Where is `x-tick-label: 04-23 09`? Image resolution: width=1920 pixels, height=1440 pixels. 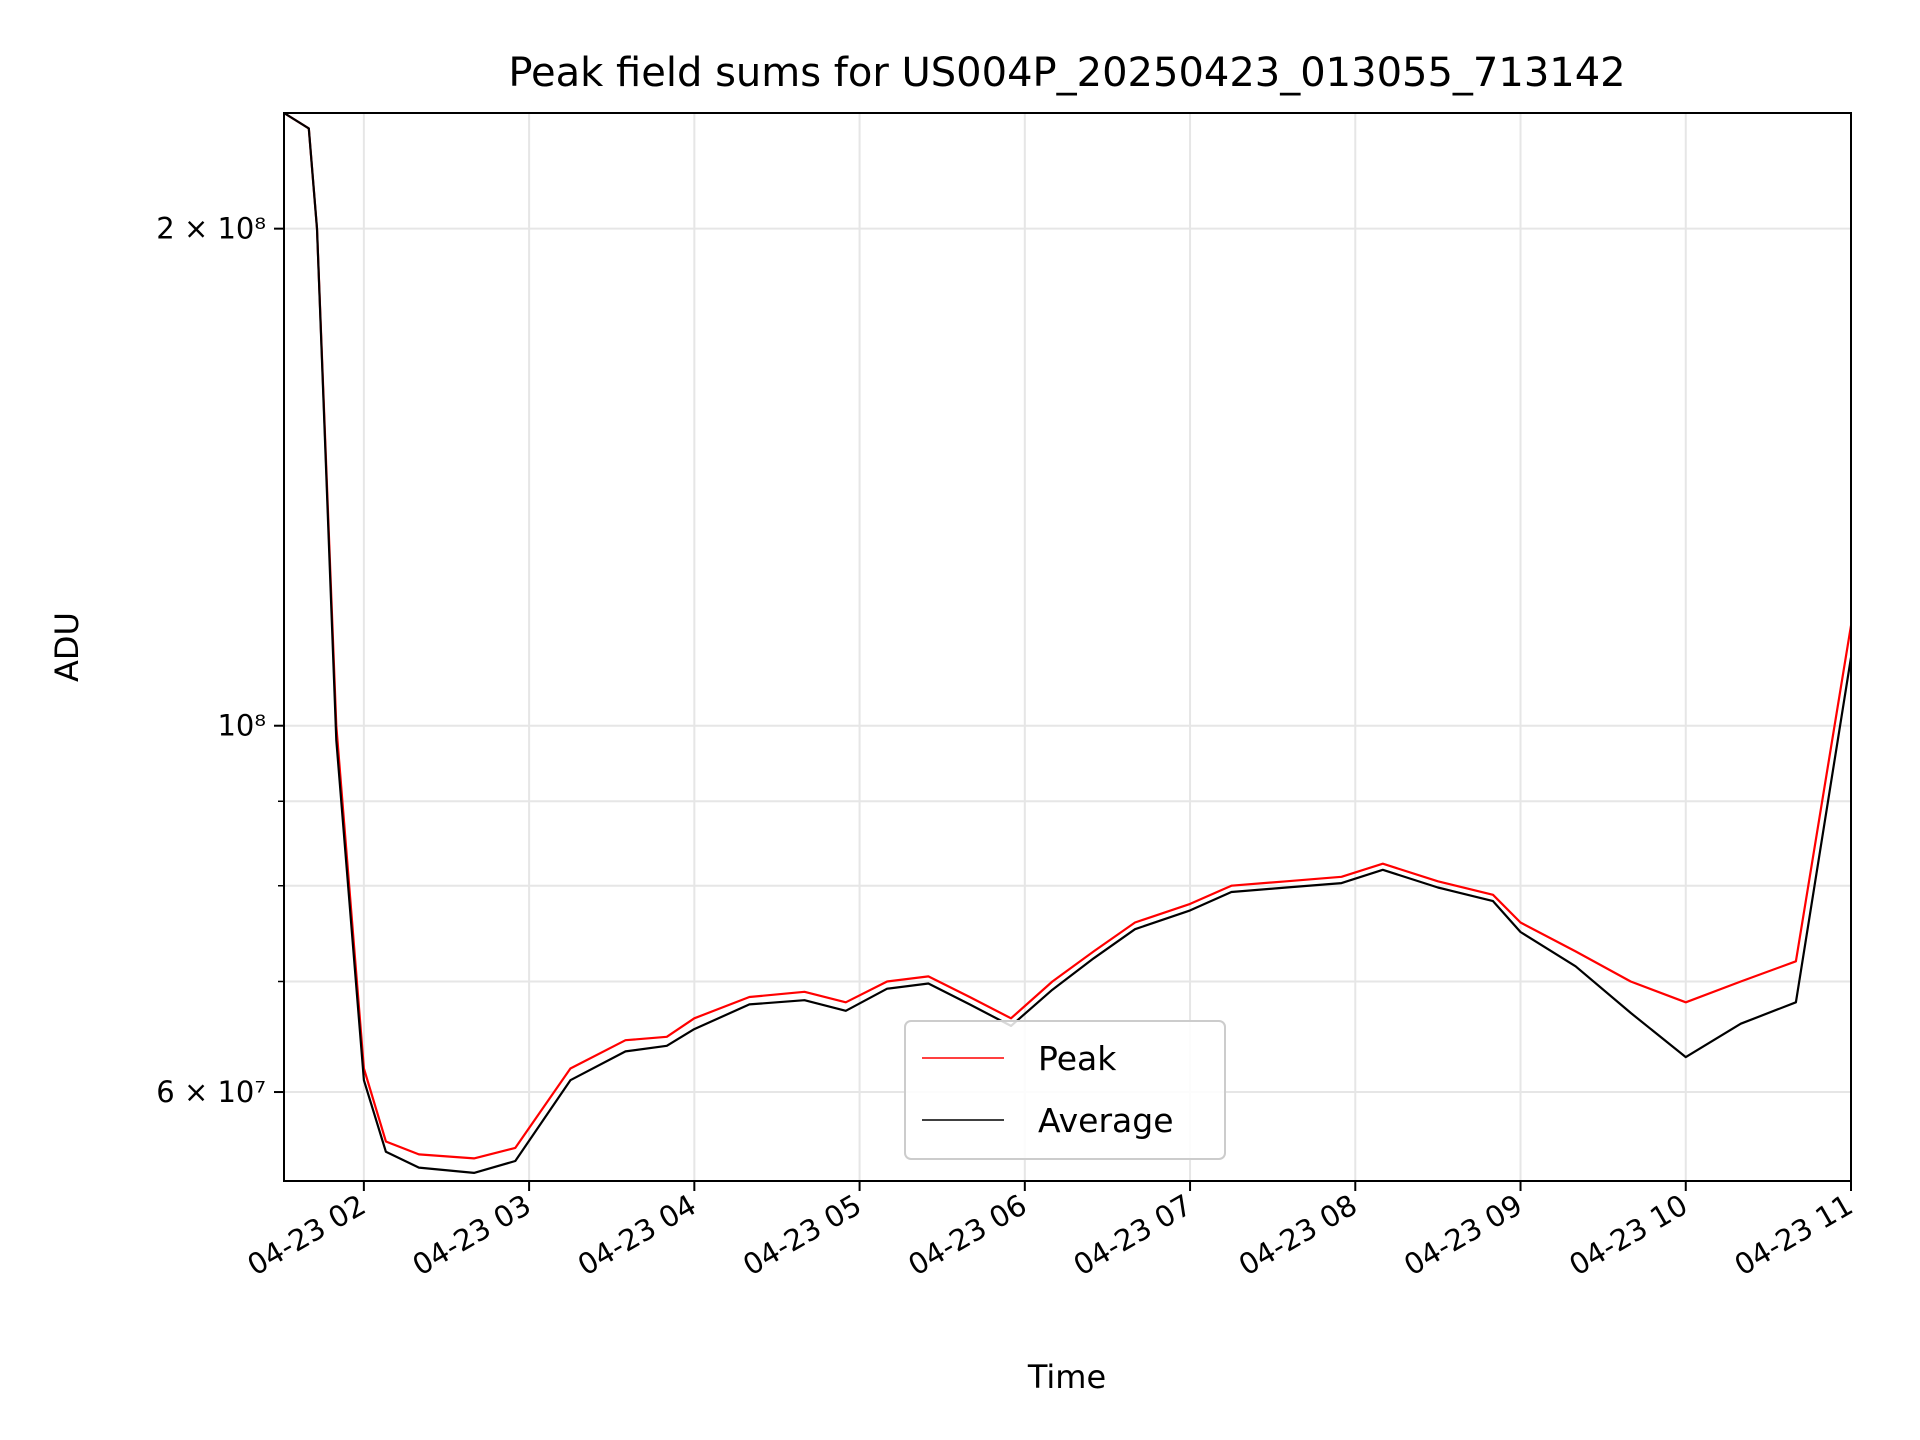
x-tick-label: 04-23 09 is located at coordinates (1463, 1235).